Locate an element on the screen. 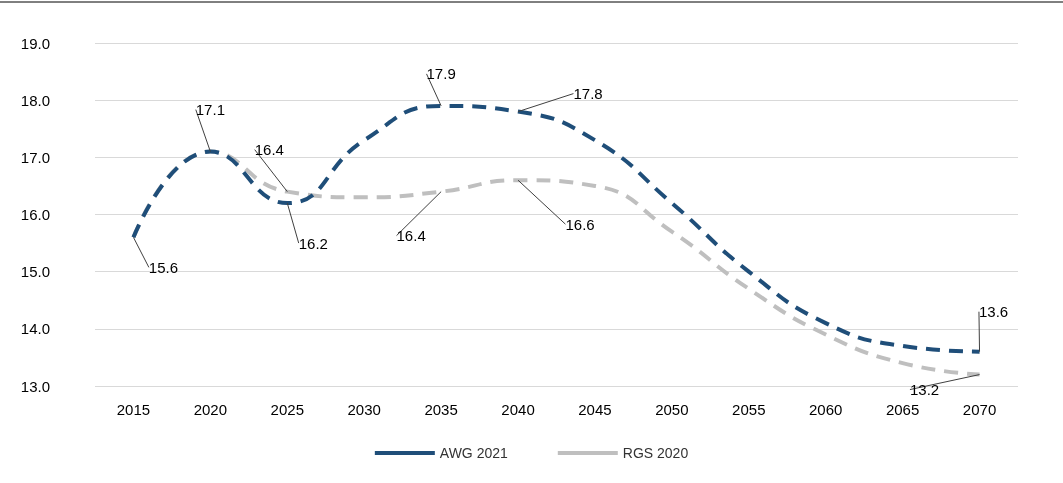 This screenshot has width=1063, height=483. text: 14.0 is located at coordinates (35, 329).